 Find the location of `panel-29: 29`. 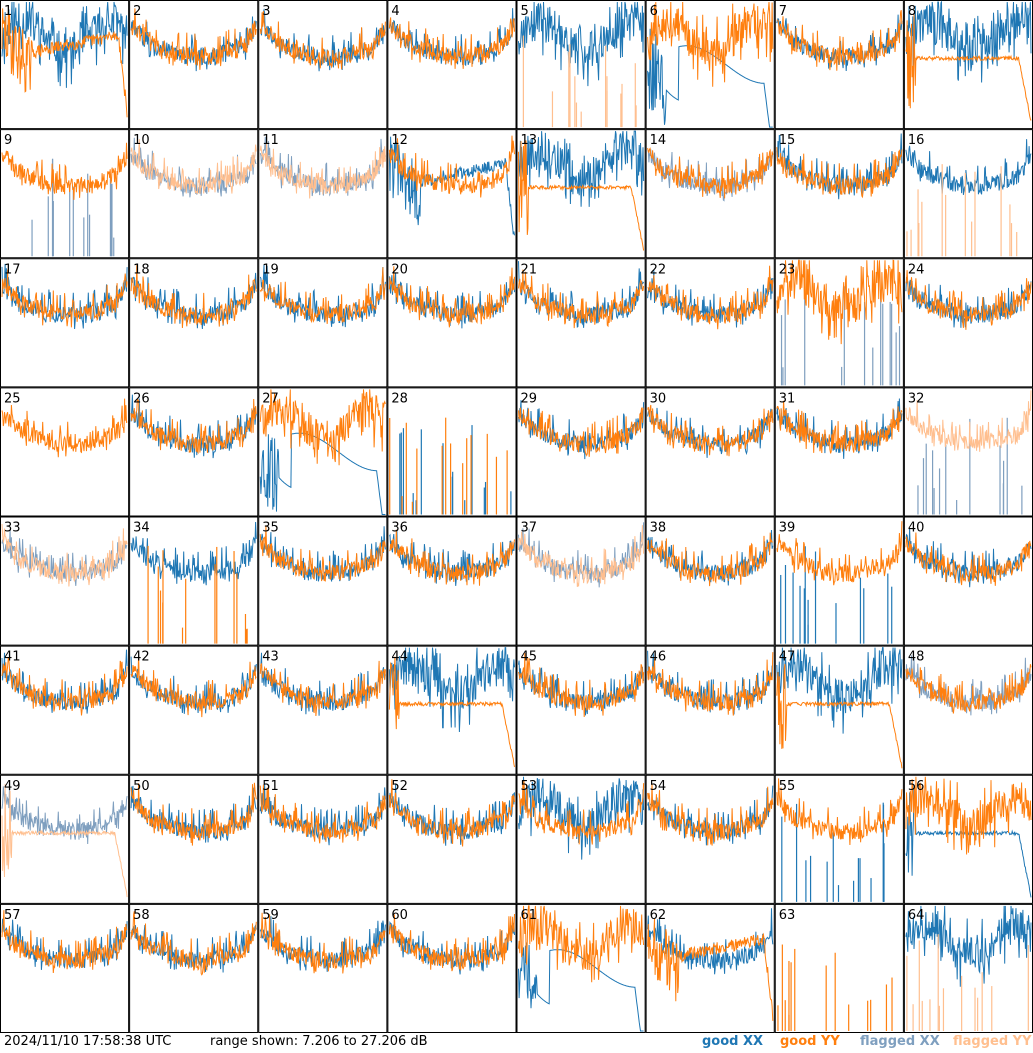

panel-29: 29 is located at coordinates (581, 452).